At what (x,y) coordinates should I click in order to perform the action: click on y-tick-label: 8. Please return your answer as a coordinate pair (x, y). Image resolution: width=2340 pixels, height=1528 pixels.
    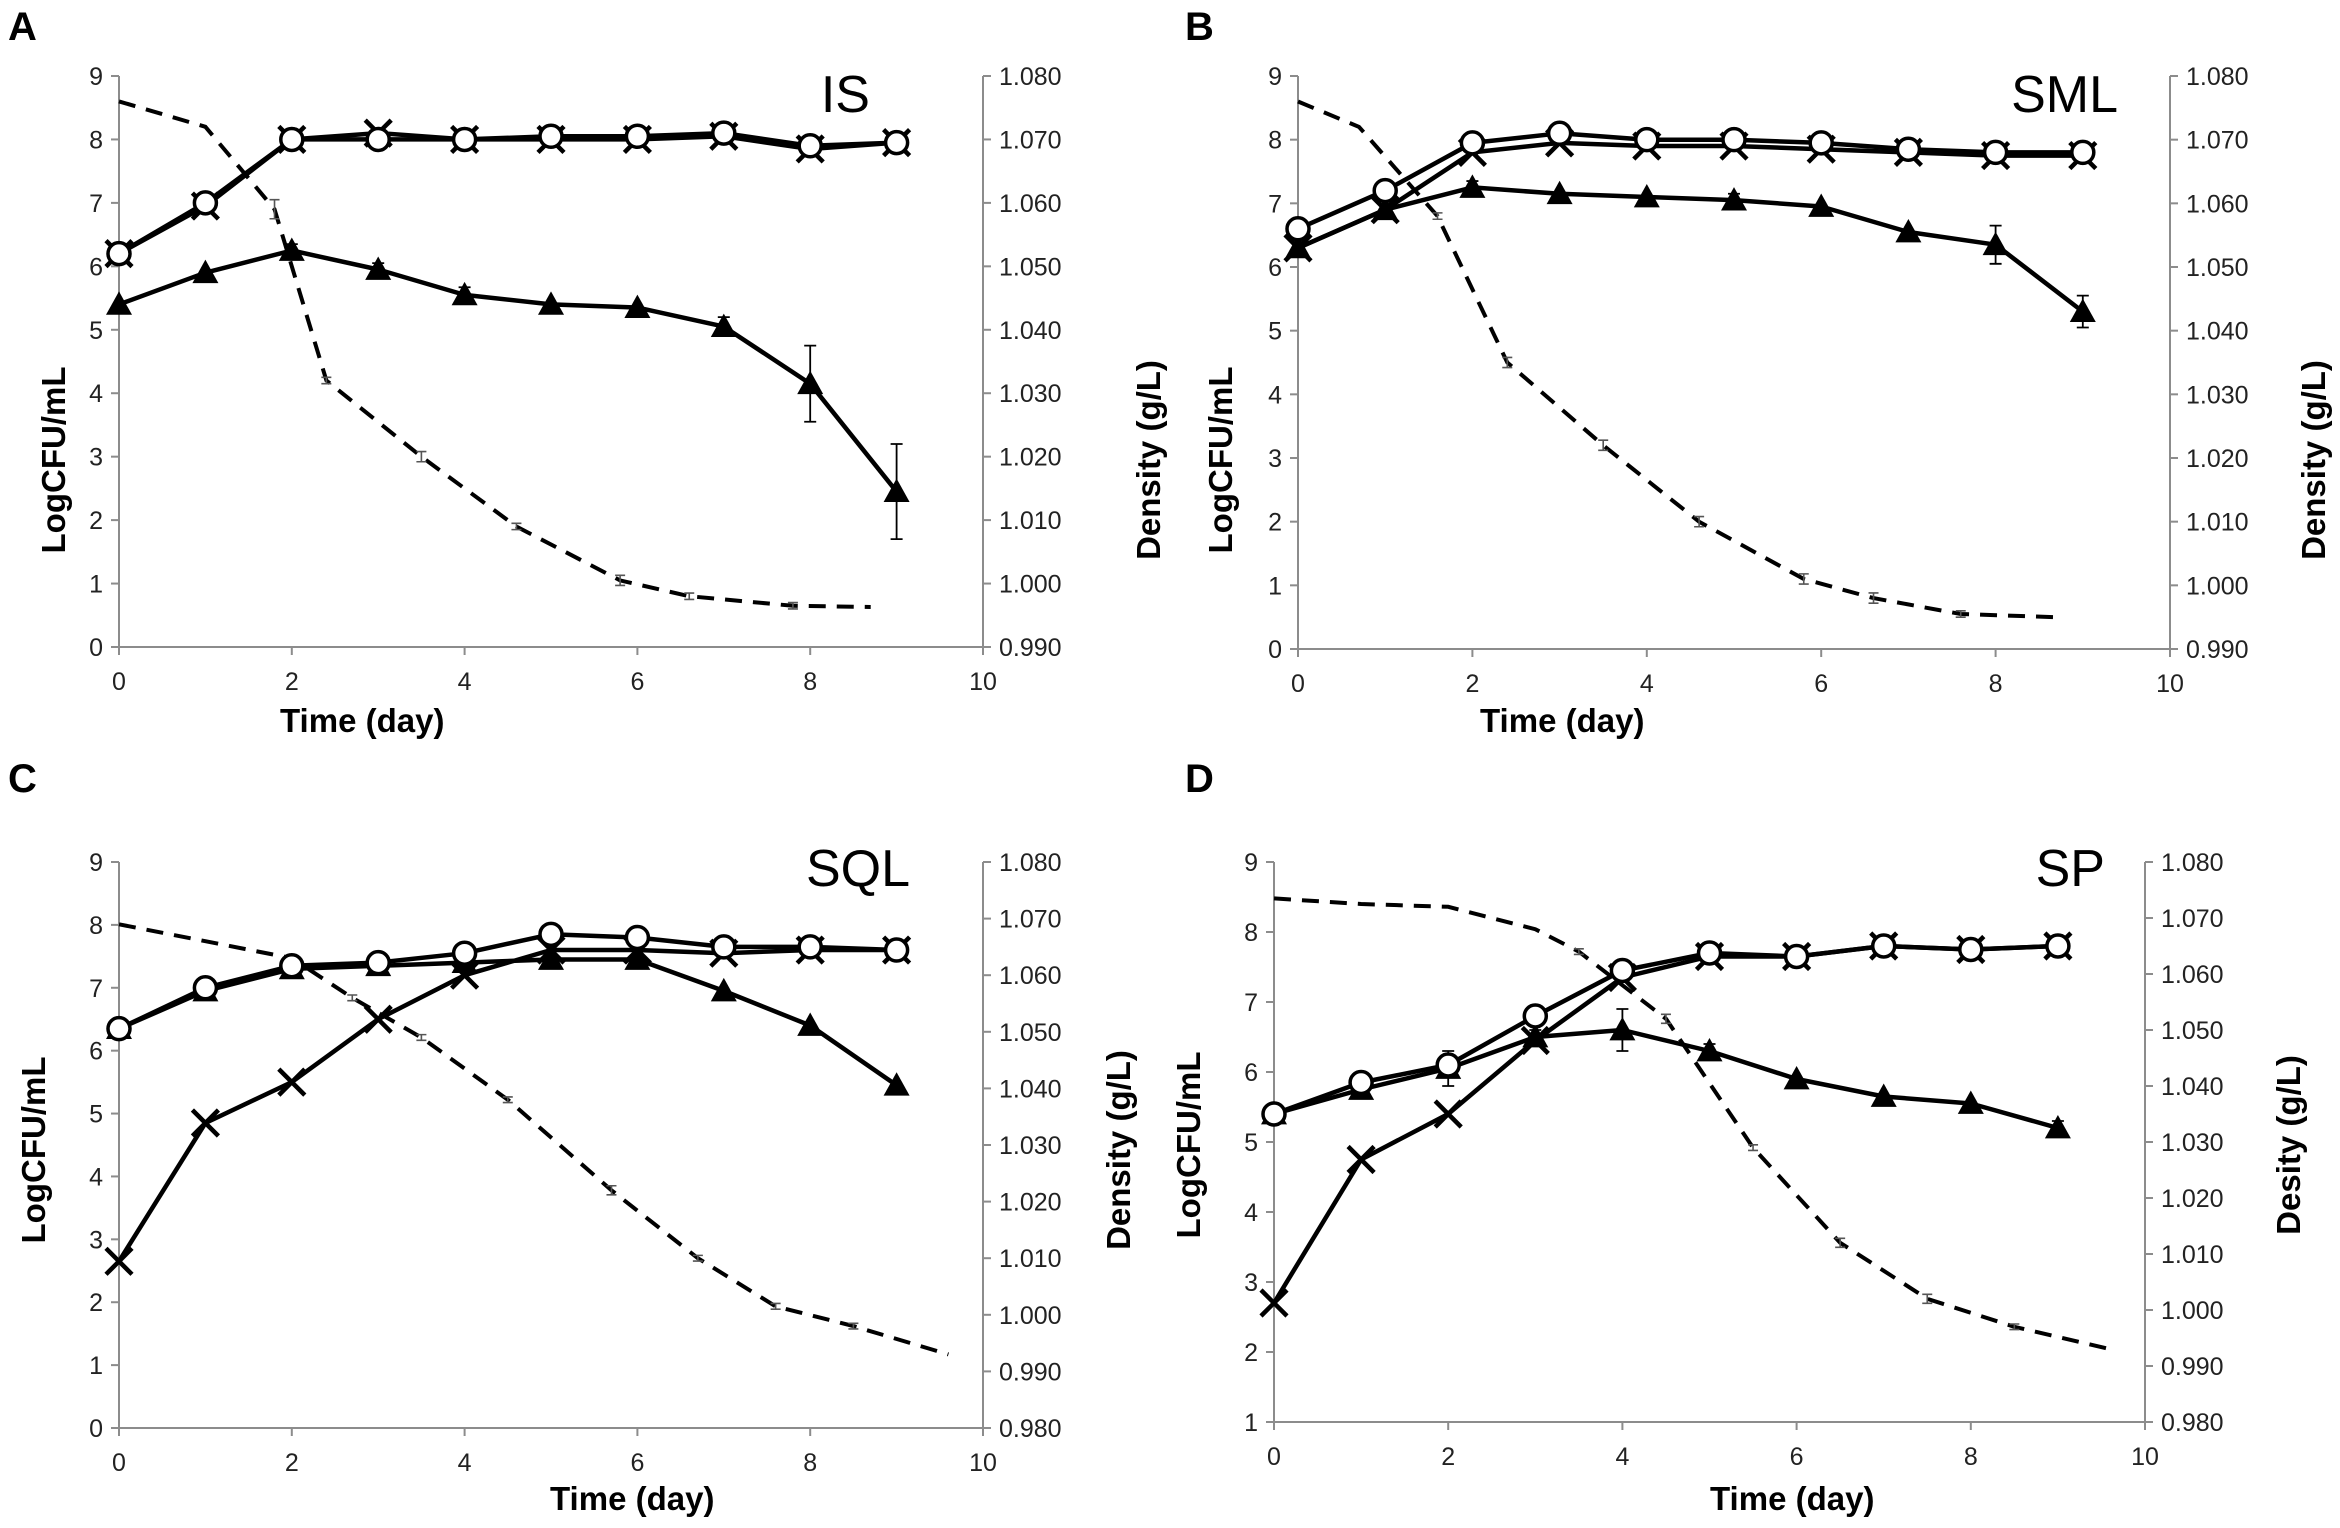
    Looking at the image, I should click on (1251, 933).